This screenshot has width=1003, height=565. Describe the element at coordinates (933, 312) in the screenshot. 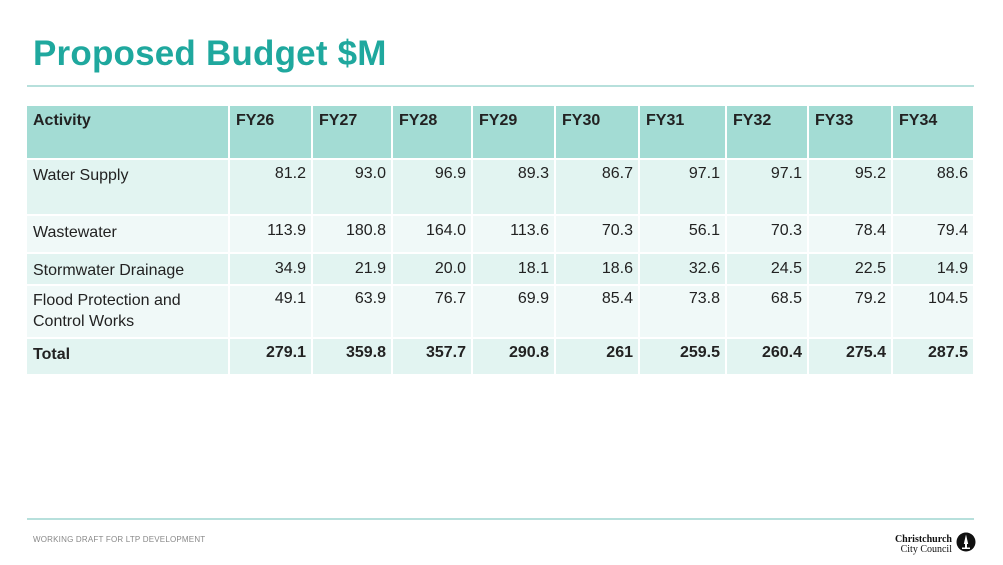

I see `table-cell: 104.5` at that location.